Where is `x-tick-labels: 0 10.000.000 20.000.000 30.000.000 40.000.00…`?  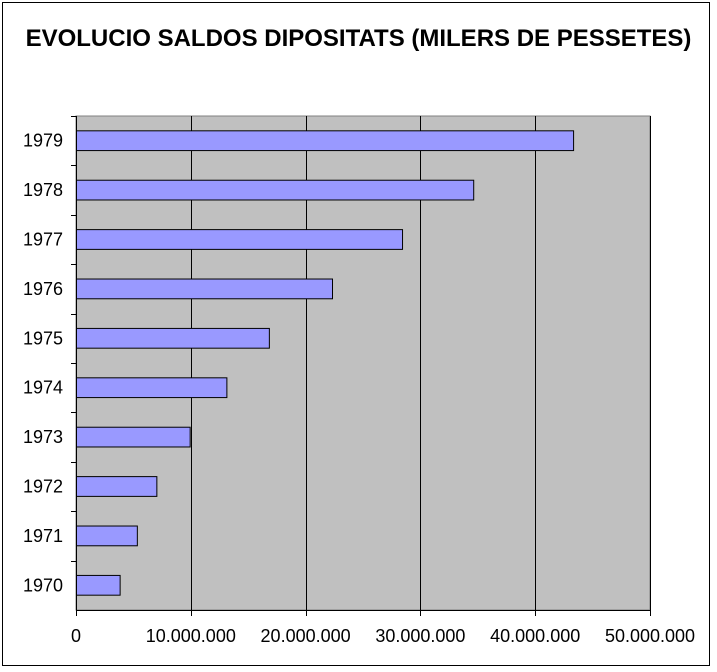 x-tick-labels: 0 10.000.000 20.000.000 30.000.000 40.000.00… is located at coordinates (383, 628).